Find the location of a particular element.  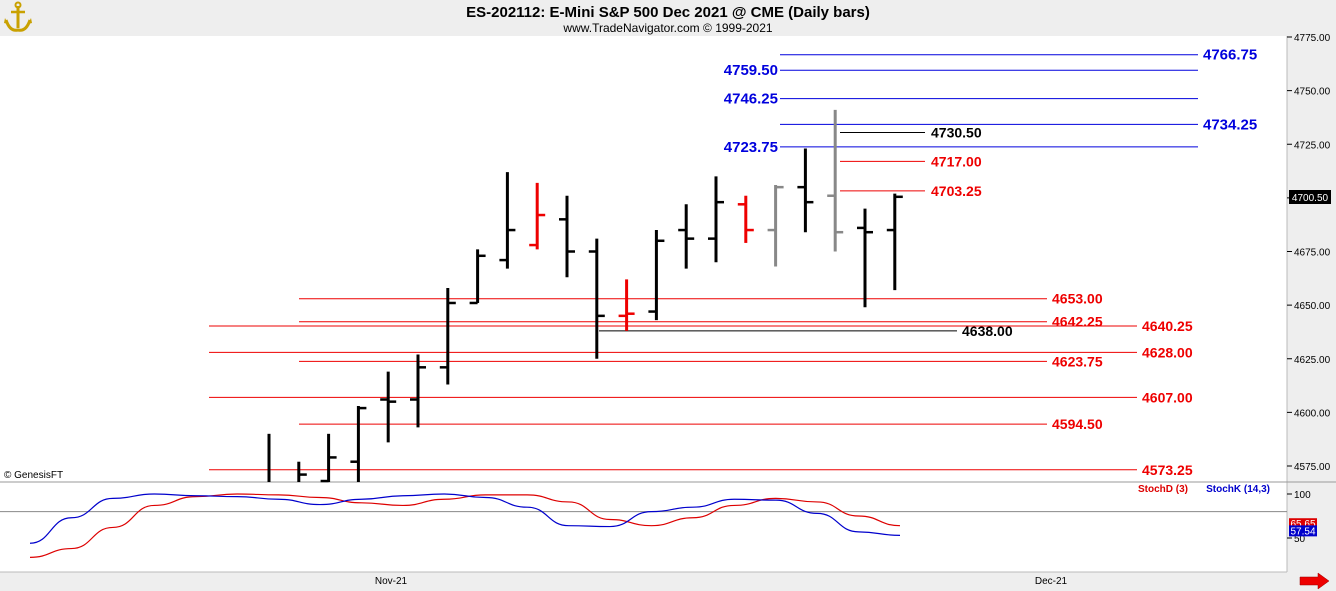

stochk-legend: StochK (14,3) is located at coordinates (1238, 489).